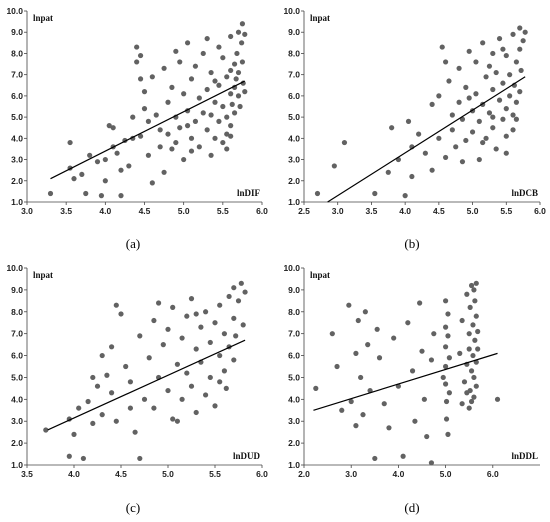 The image size is (550, 522). I want to click on x-tick-label: 4.0, so click(398, 474).